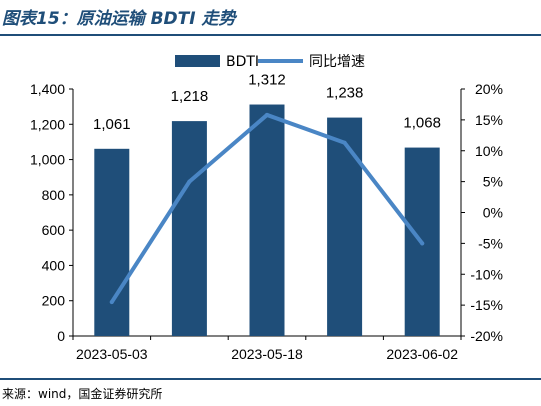  Describe the element at coordinates (190, 96) in the screenshot. I see `bar-value-label: 1,218` at that location.